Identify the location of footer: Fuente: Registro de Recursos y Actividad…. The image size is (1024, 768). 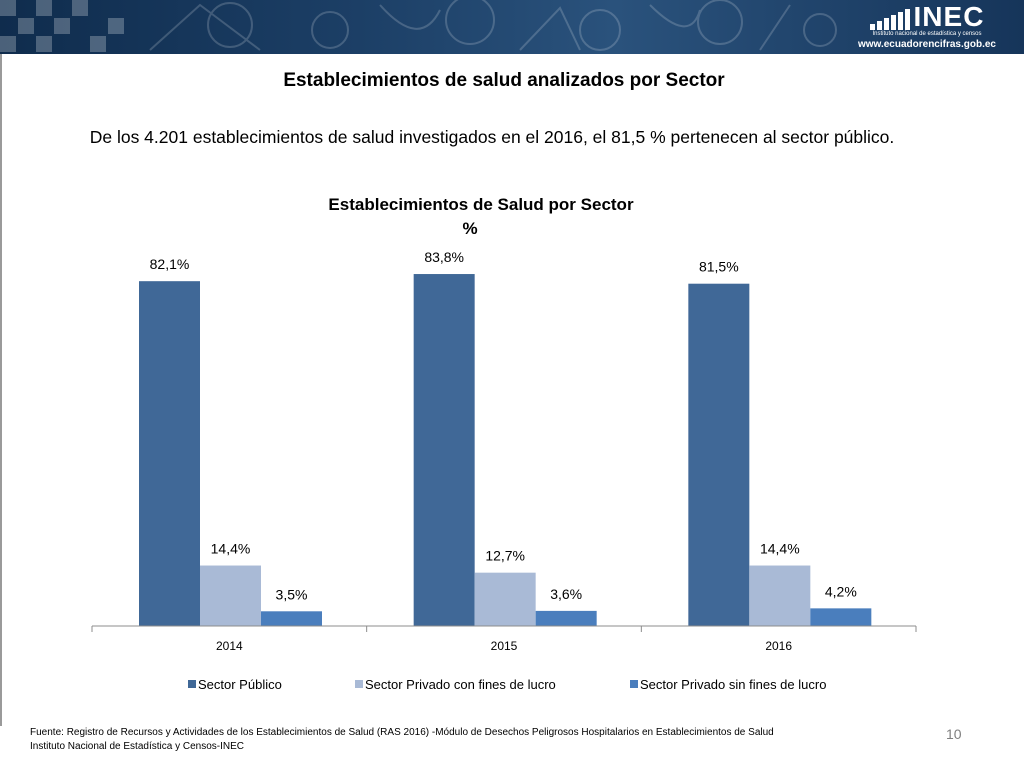
(402, 740).